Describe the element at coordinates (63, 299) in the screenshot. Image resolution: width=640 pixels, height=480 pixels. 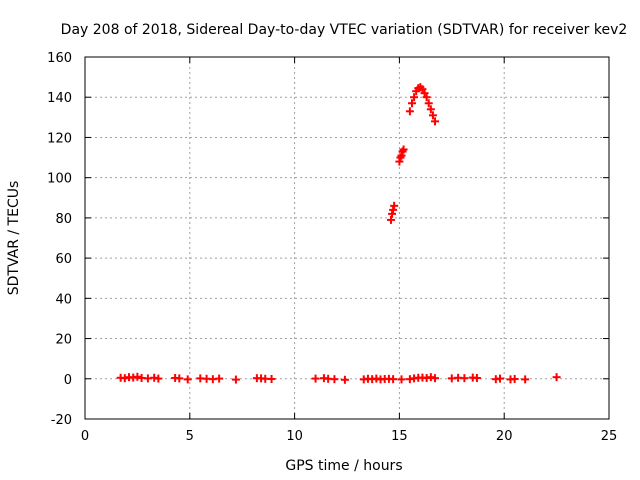
I see `y-tick-label: 40` at that location.